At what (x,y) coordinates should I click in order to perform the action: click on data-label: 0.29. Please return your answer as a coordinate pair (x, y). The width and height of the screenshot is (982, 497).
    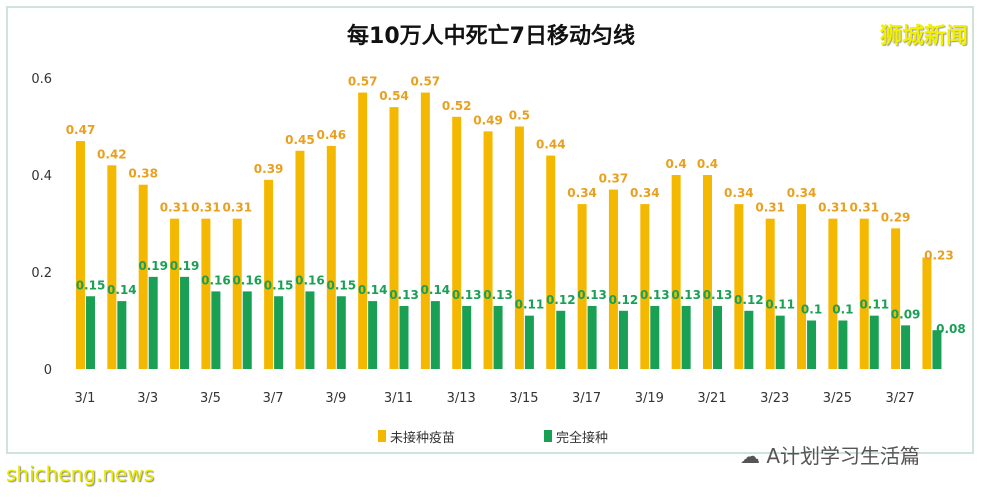
    Looking at the image, I should click on (896, 217).